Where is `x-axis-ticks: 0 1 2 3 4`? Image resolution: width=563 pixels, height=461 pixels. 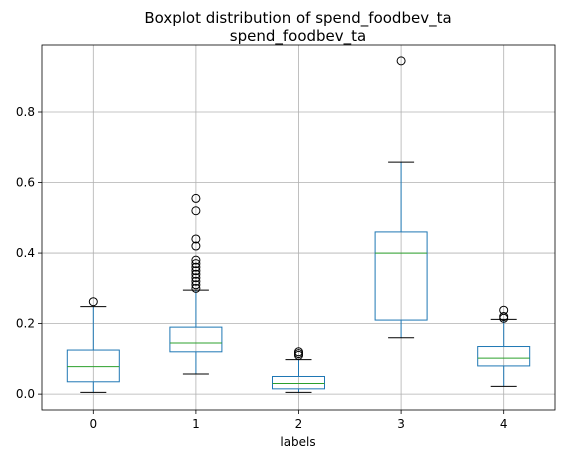 x-axis-ticks: 0 1 2 3 4 is located at coordinates (298, 420).